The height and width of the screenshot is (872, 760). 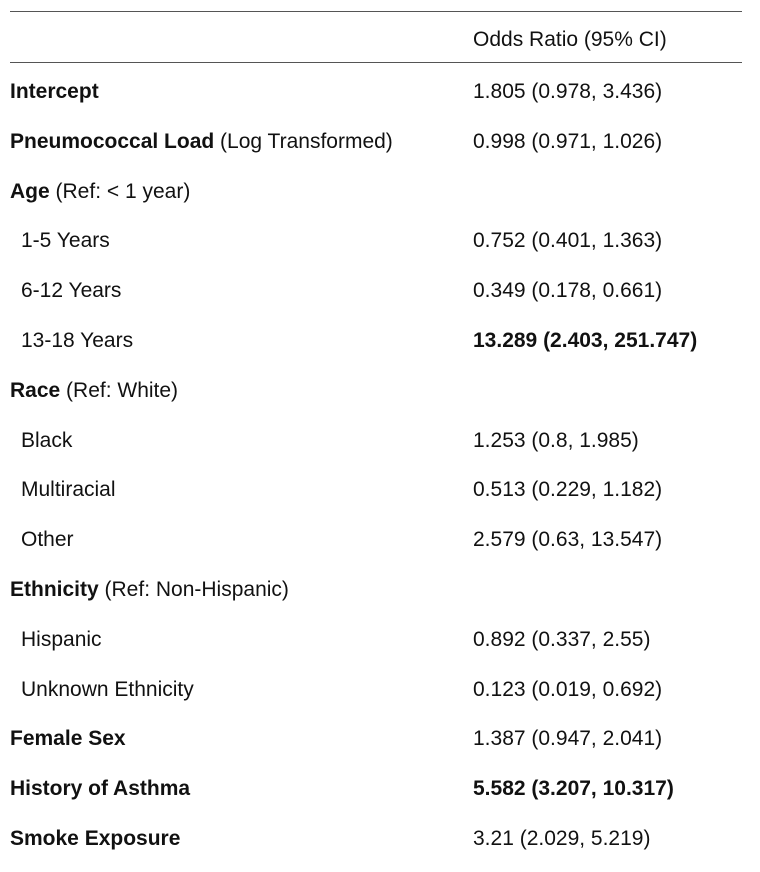 What do you see at coordinates (380, 490) in the screenshot?
I see `table-row: Multiracial 0.513 (0.229, 1.182)` at bounding box center [380, 490].